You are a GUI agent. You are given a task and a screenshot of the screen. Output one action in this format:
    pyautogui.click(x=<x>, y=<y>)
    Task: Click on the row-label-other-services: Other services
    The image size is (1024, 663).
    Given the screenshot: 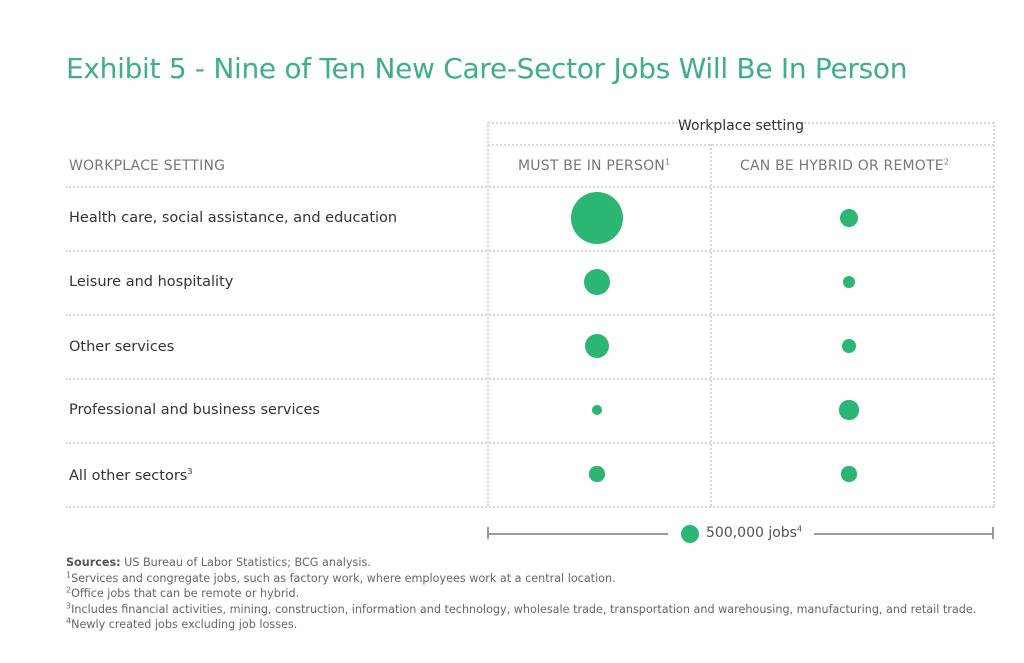 What is the action you would take?
    pyautogui.click(x=121, y=347)
    